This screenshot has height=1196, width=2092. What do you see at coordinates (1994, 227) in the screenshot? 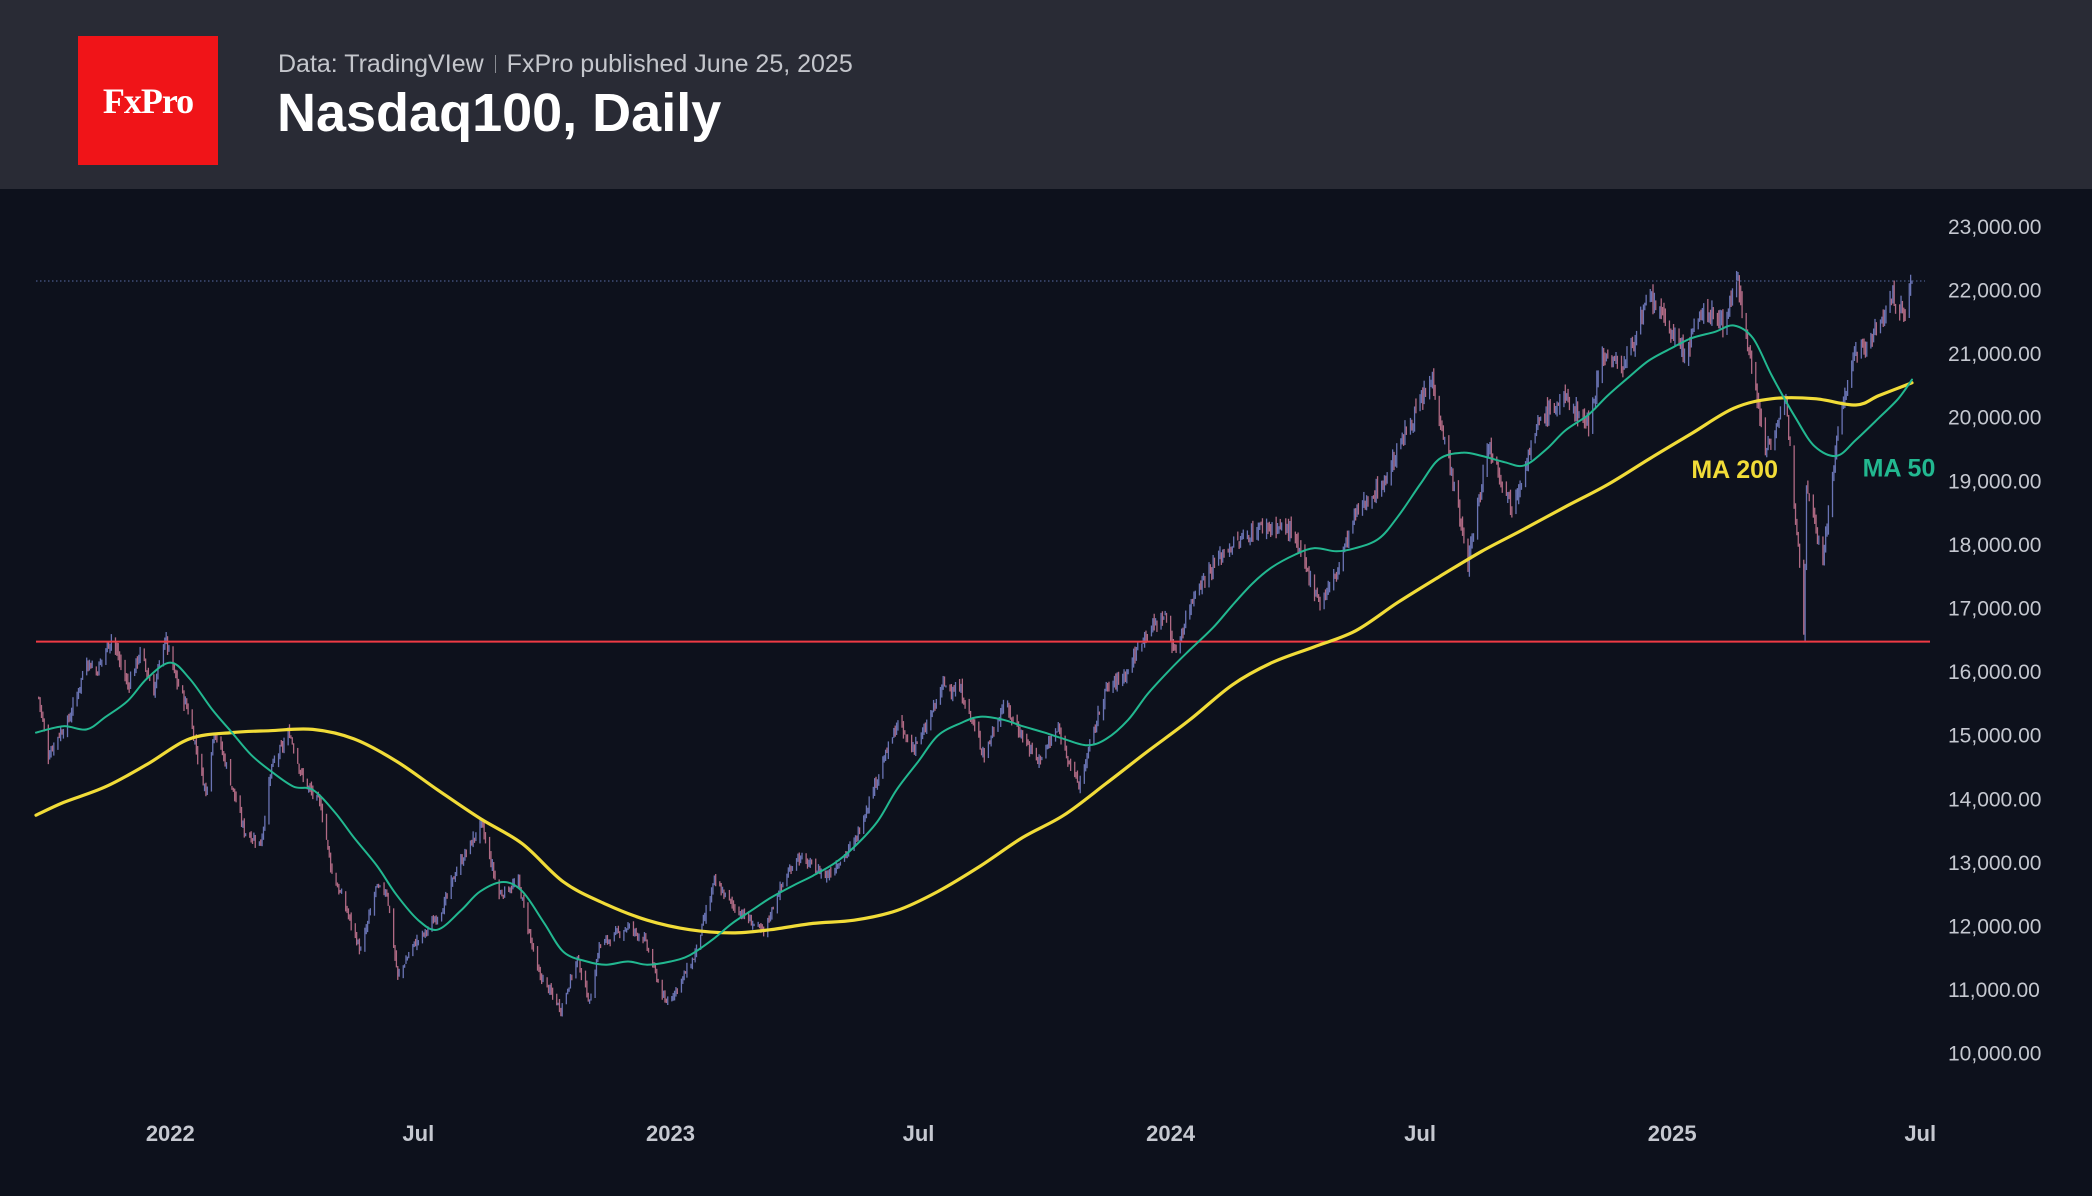
I see `y-tick-label: 23,000.00` at bounding box center [1994, 227].